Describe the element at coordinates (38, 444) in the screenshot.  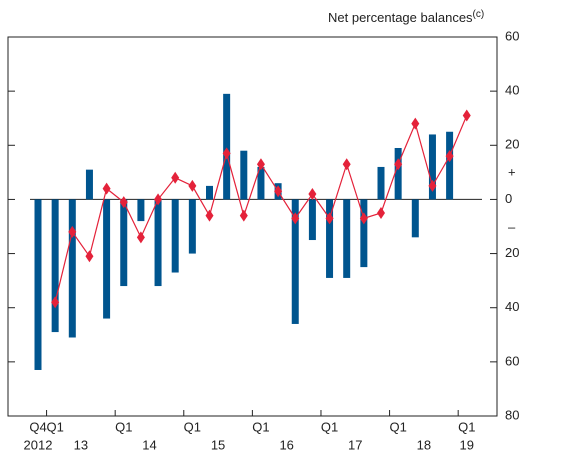
I see `year-label: 2012` at that location.